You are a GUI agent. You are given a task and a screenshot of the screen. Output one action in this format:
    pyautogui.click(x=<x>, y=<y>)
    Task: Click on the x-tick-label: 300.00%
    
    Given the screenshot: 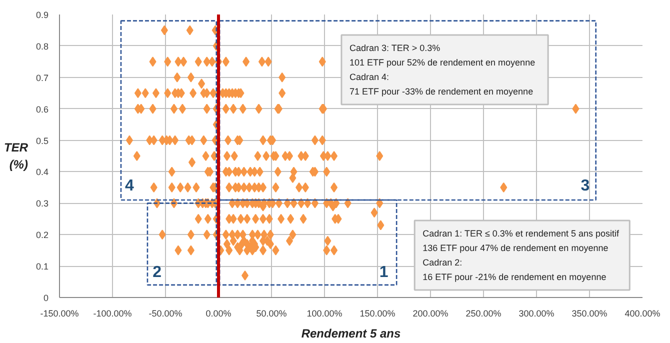 What is the action you would take?
    pyautogui.click(x=536, y=313)
    